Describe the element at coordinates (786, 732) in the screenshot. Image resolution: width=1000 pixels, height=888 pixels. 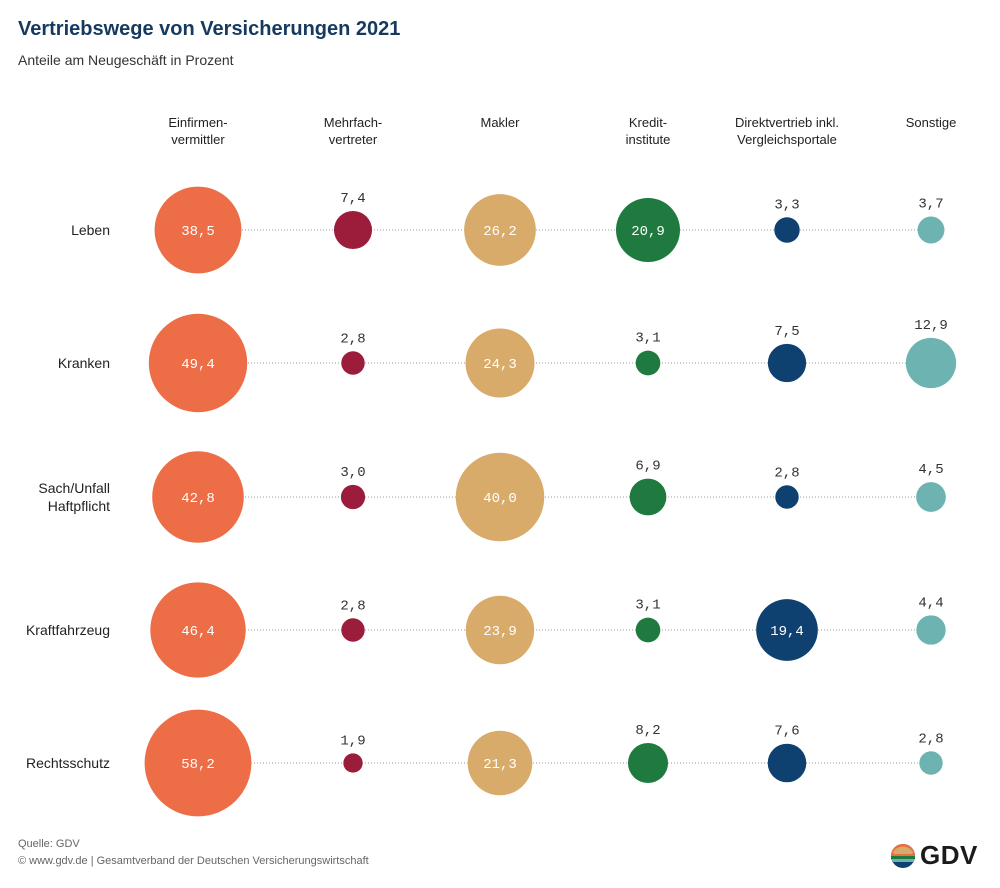
I see `bubble-value-label: 7,6` at that location.